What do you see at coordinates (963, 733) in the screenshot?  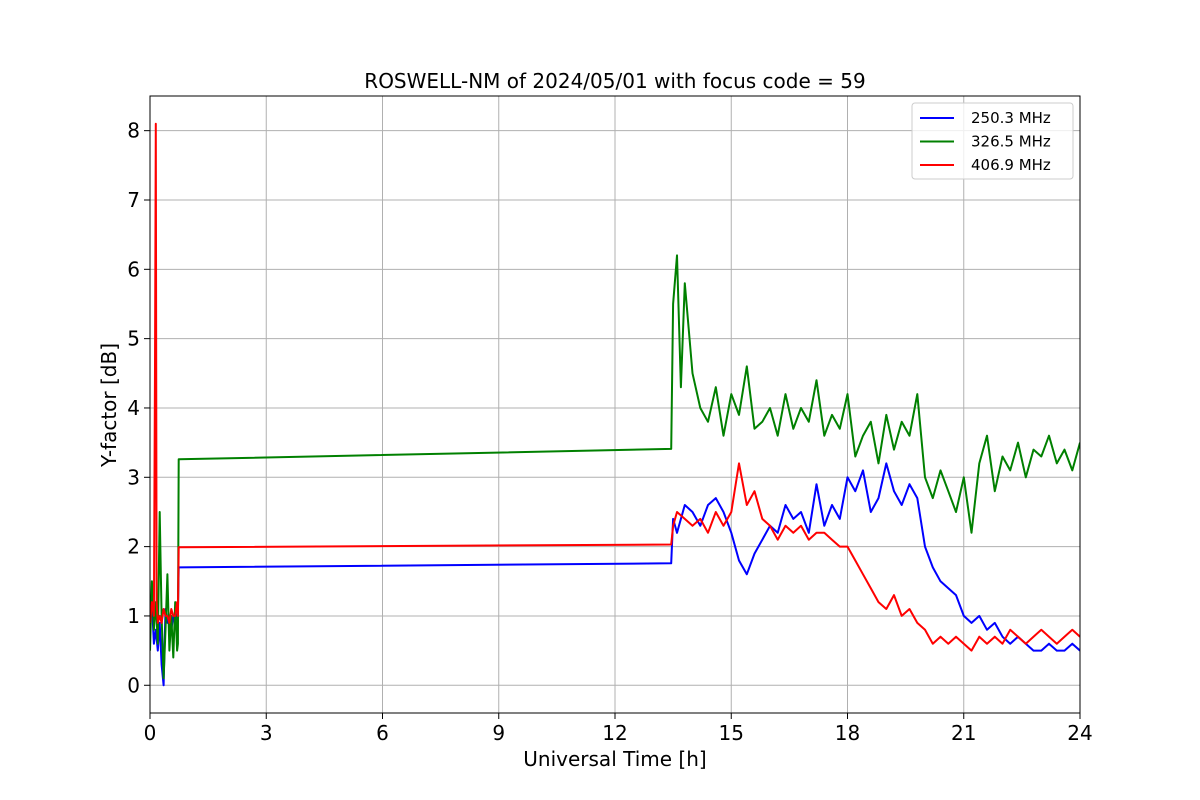 I see `x-tick-label: 21` at bounding box center [963, 733].